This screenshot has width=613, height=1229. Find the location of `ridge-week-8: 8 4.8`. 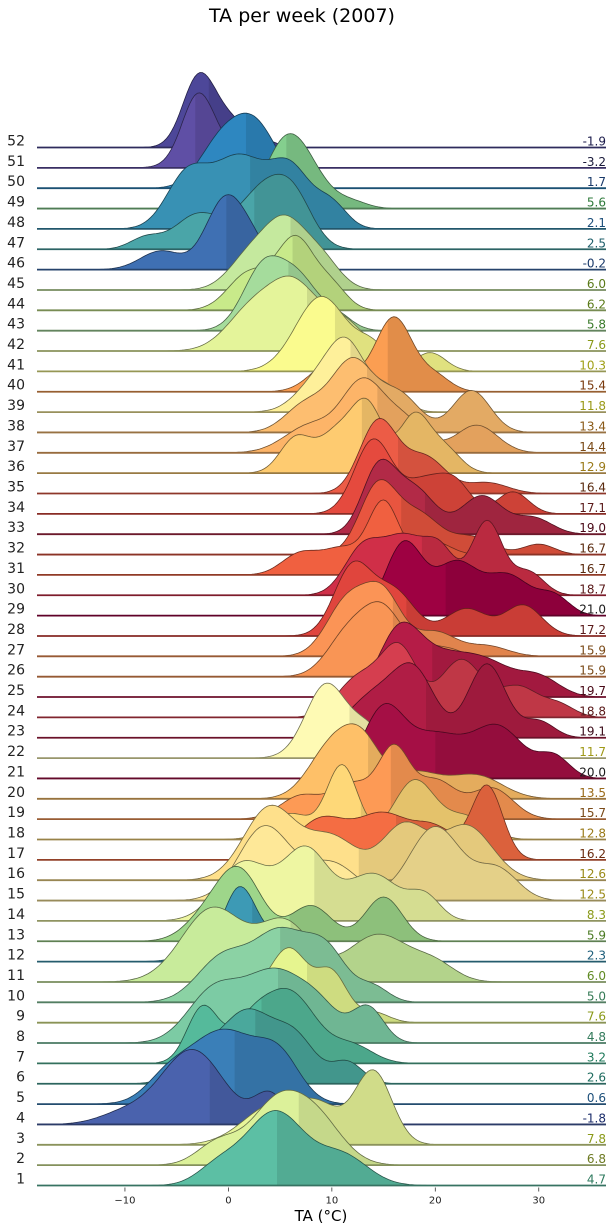

ridge-week-8: 8 4.8 is located at coordinates (311, 1006).